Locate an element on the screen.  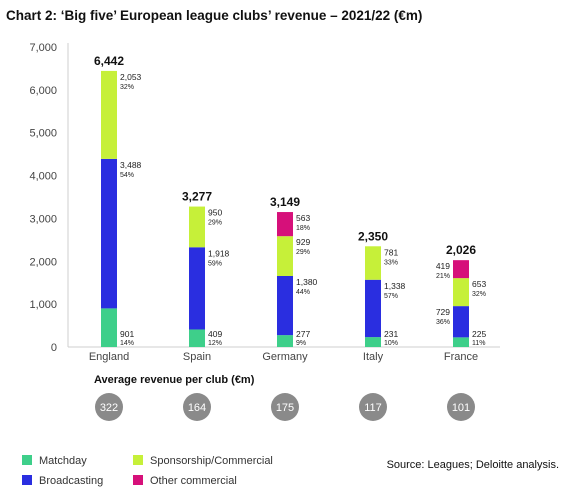
segment-percent-label: 11% is located at coordinates (479, 343).